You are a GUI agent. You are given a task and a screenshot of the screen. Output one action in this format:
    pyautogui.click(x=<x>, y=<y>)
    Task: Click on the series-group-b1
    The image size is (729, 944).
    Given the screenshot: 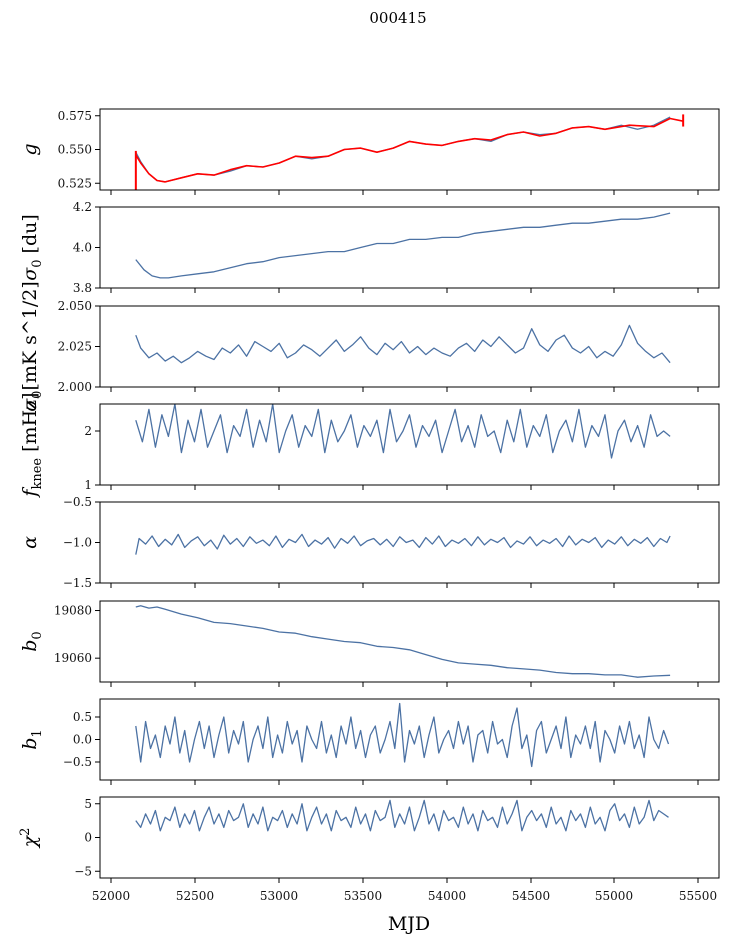 What is the action you would take?
    pyautogui.click(x=402, y=735)
    